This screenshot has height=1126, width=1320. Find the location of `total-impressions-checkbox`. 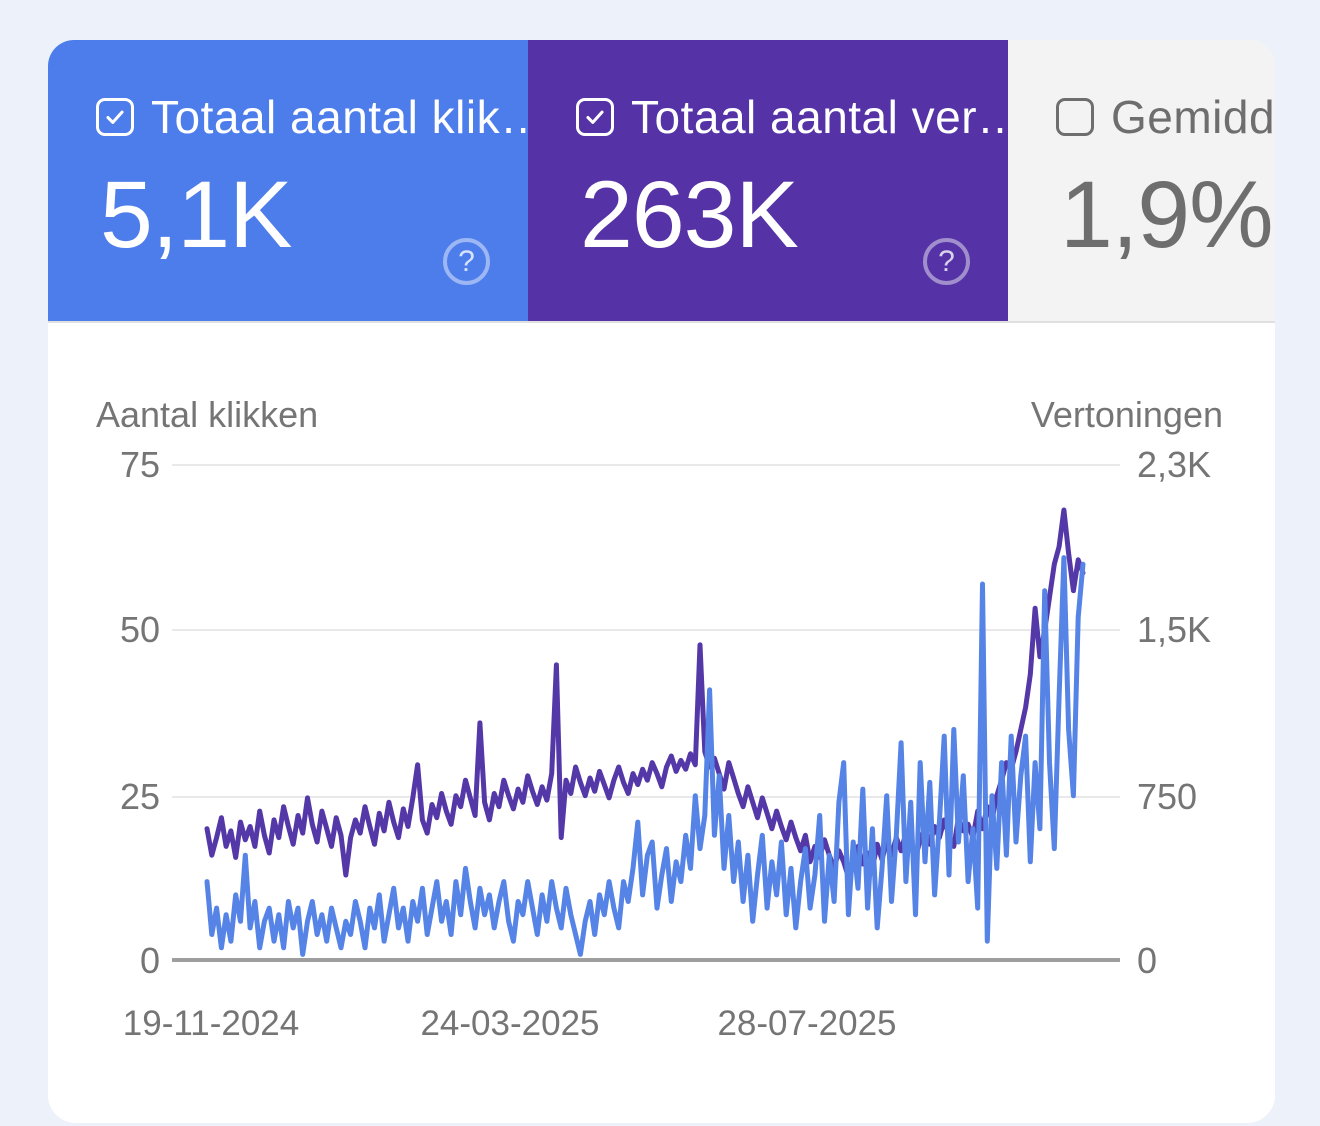

total-impressions-checkbox is located at coordinates (595, 117).